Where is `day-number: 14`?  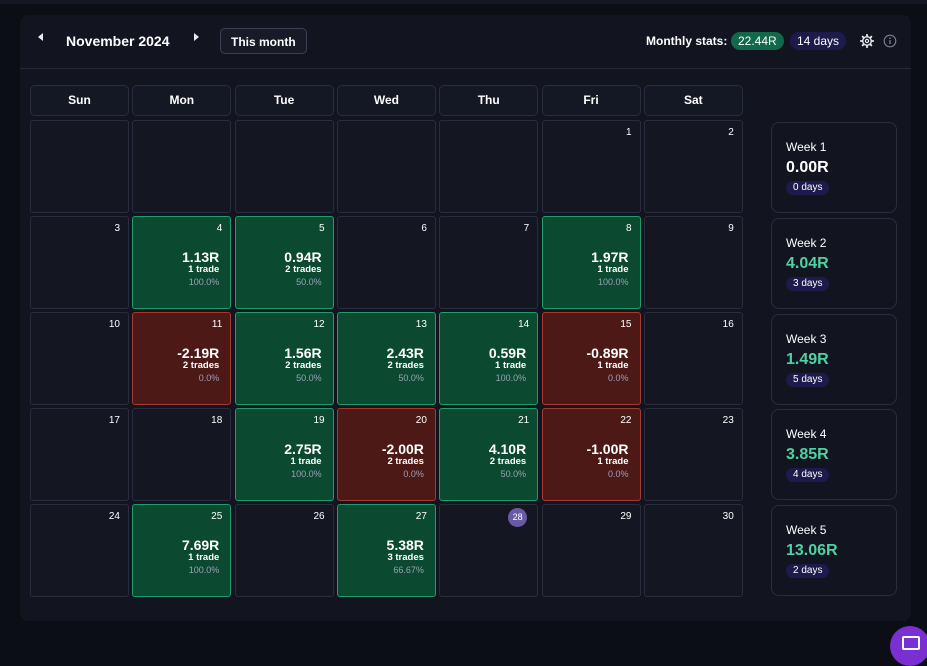
day-number: 14 is located at coordinates (524, 324).